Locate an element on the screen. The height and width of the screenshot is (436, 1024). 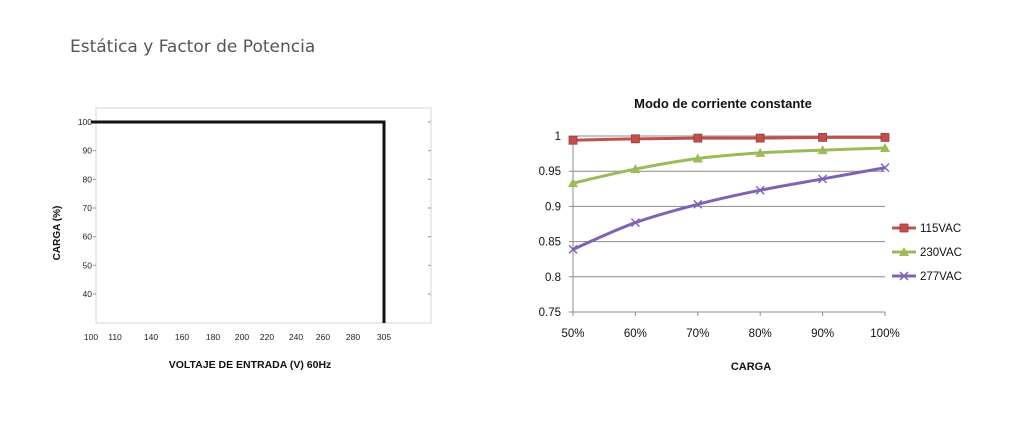
y-tick-label: 70 is located at coordinates (88, 208).